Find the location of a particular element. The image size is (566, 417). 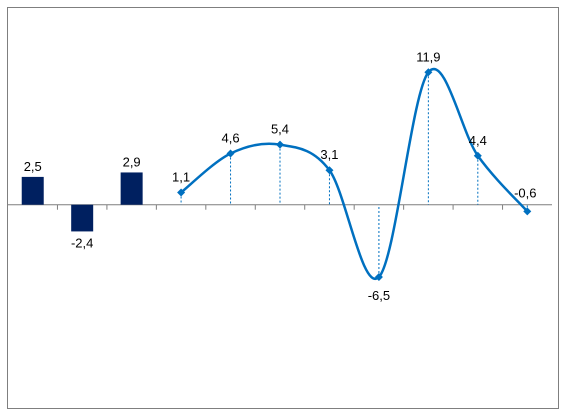

line-value-label: 3,1 is located at coordinates (329, 154).